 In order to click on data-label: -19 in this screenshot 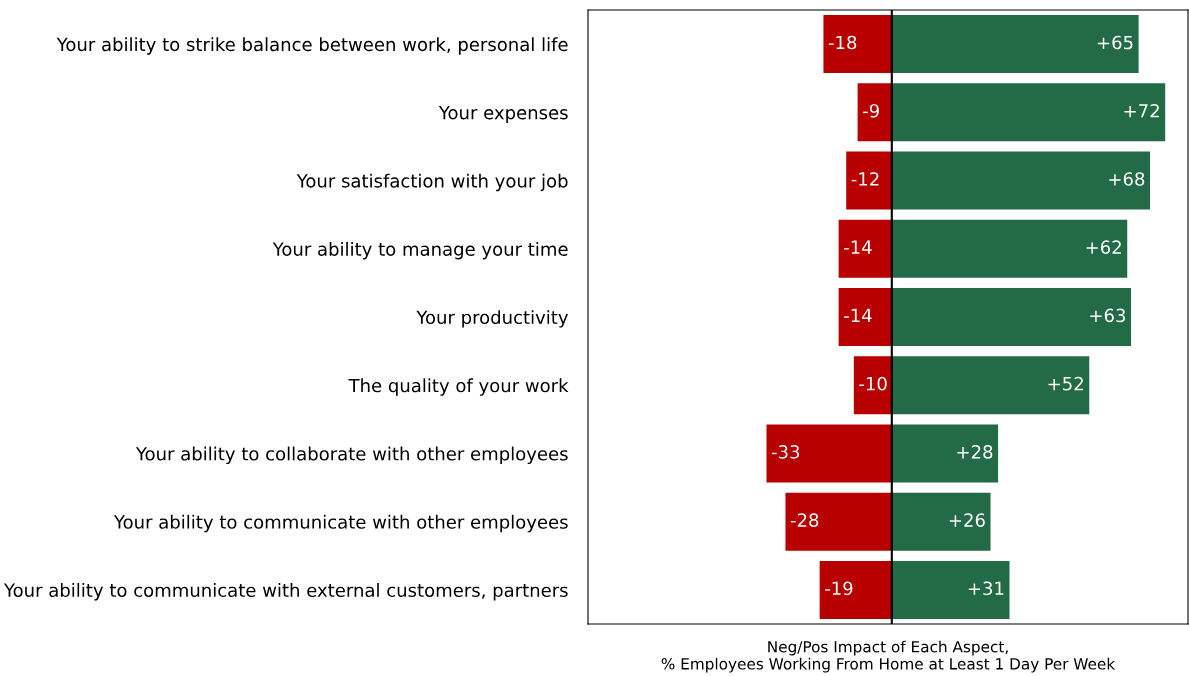, I will do `click(839, 588)`.